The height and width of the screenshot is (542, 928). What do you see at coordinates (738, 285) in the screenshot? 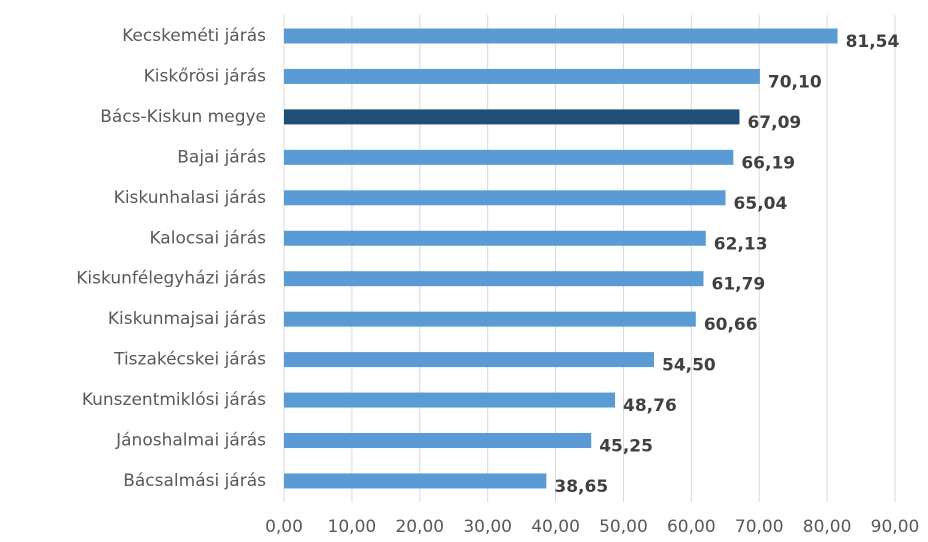
I see `value-label: 61,79` at bounding box center [738, 285].